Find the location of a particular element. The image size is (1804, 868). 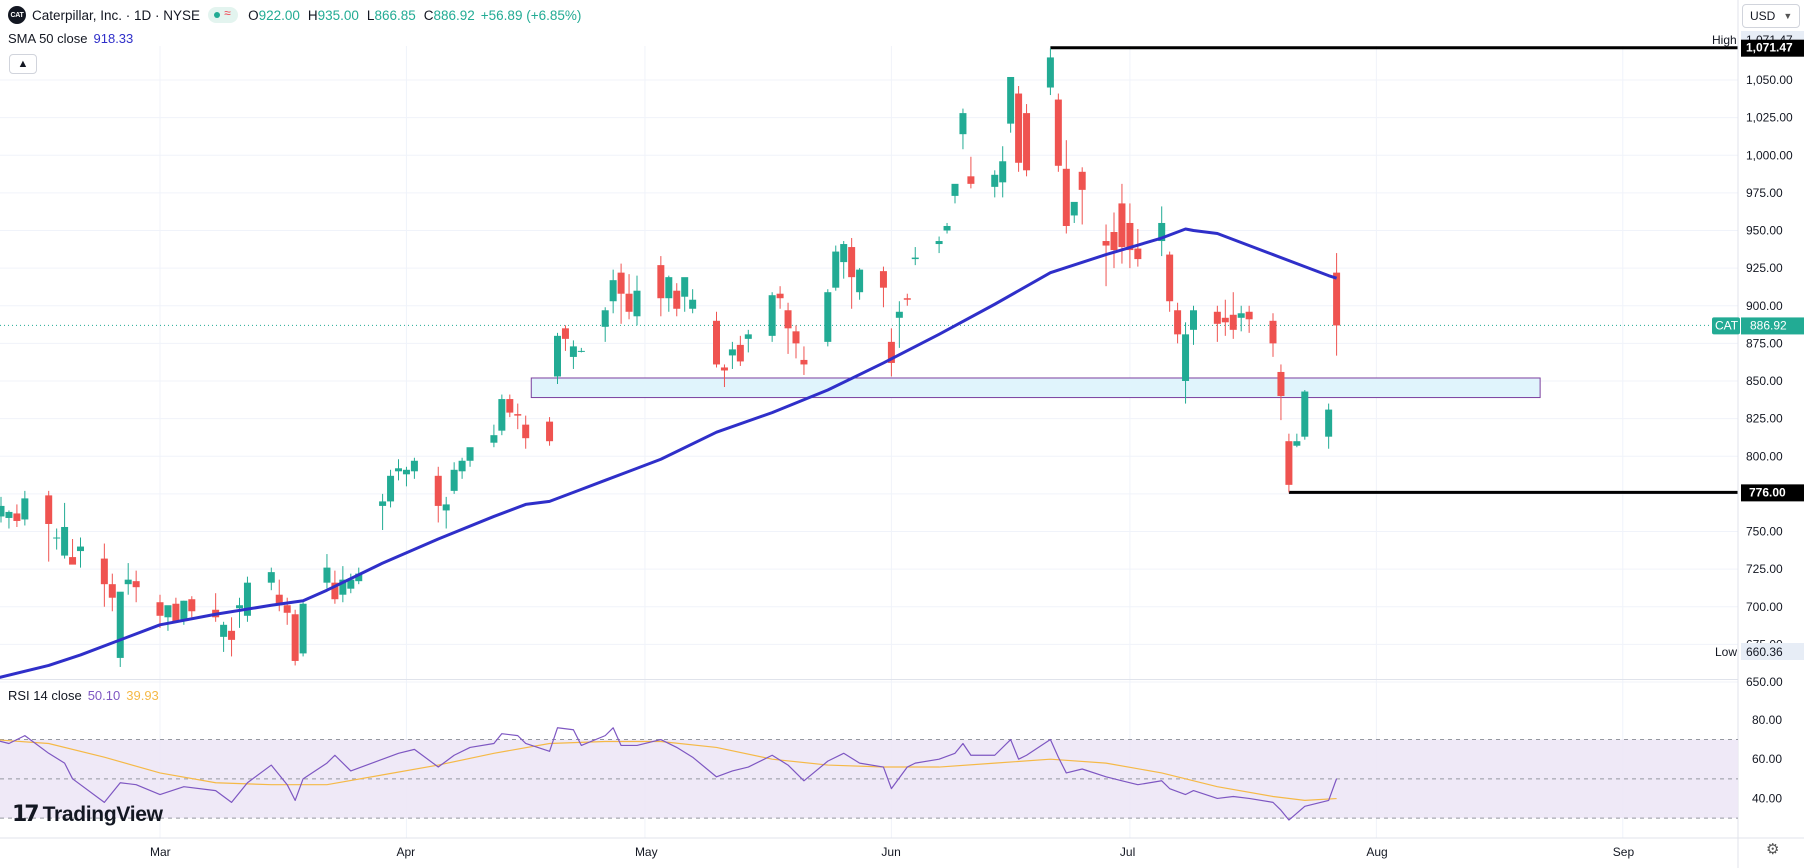

chevron-down-icon: ▼ is located at coordinates (1788, 16).